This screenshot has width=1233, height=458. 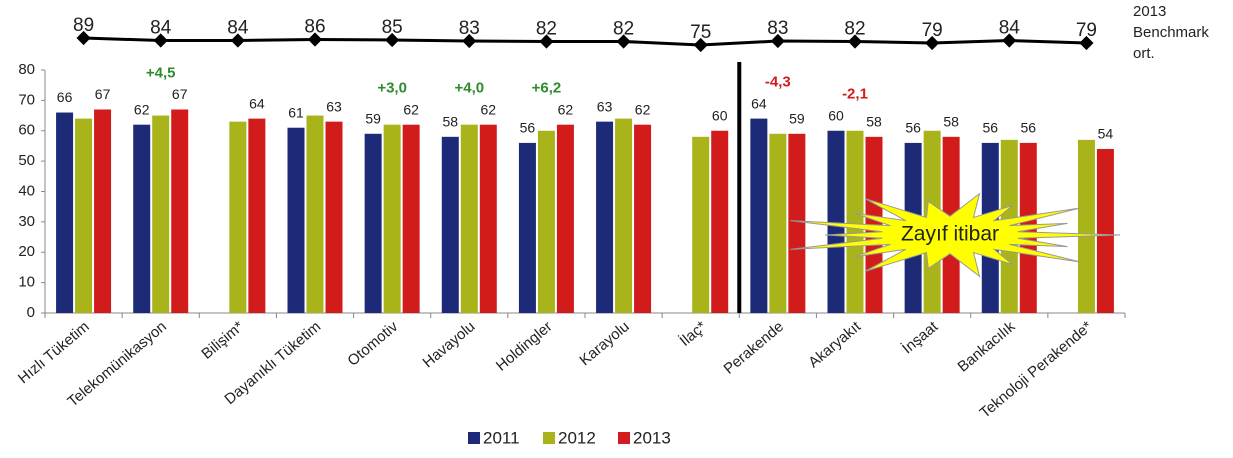 What do you see at coordinates (334, 106) in the screenshot?
I see `data-label: 63` at bounding box center [334, 106].